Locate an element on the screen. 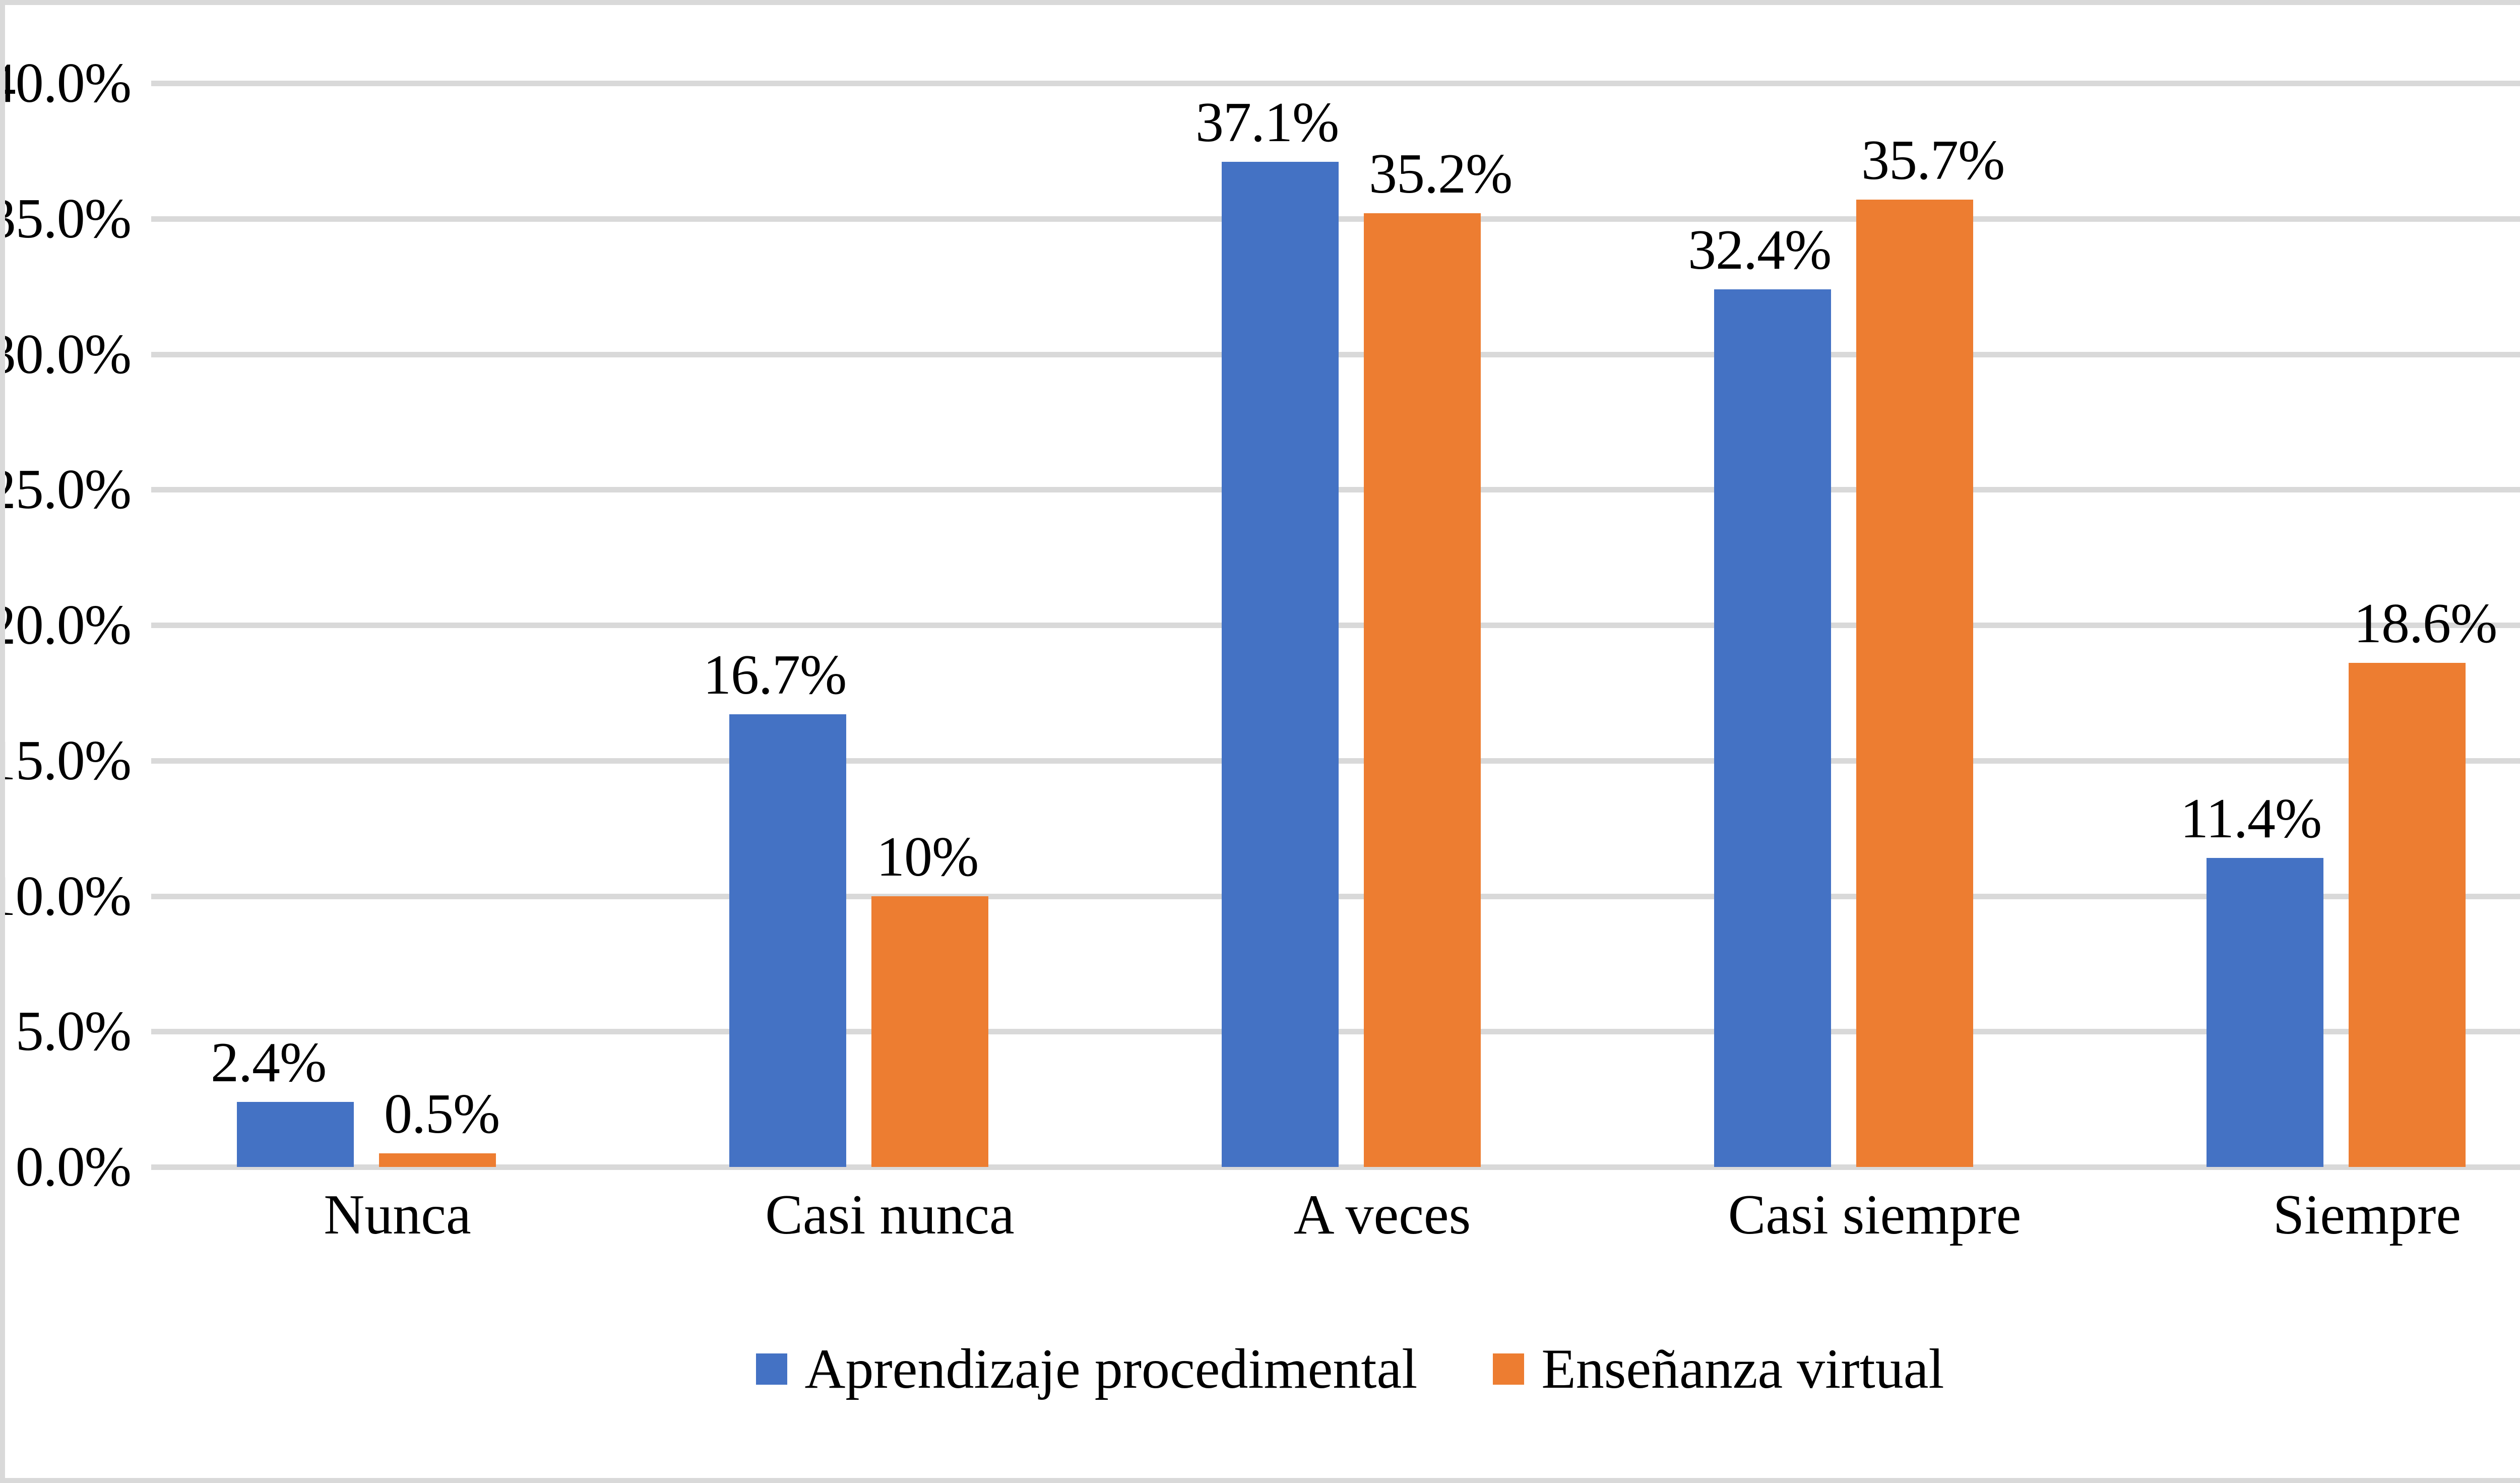 This screenshot has width=2520, height=1483. y-axis-tick-label: 35.0% is located at coordinates (66, 218).